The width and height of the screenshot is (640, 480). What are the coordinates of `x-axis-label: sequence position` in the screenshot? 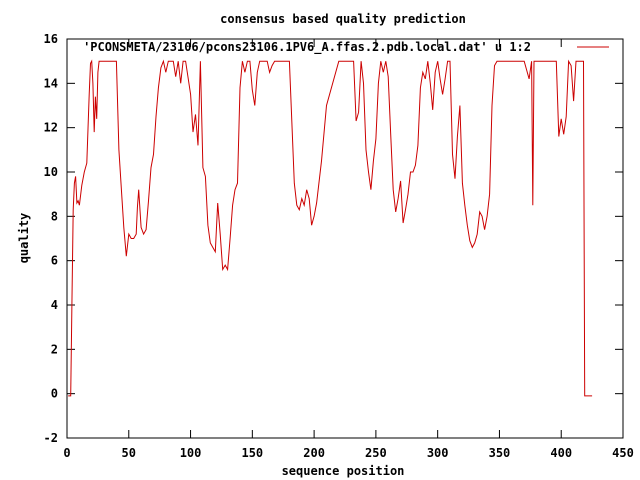 It's located at (343, 471).